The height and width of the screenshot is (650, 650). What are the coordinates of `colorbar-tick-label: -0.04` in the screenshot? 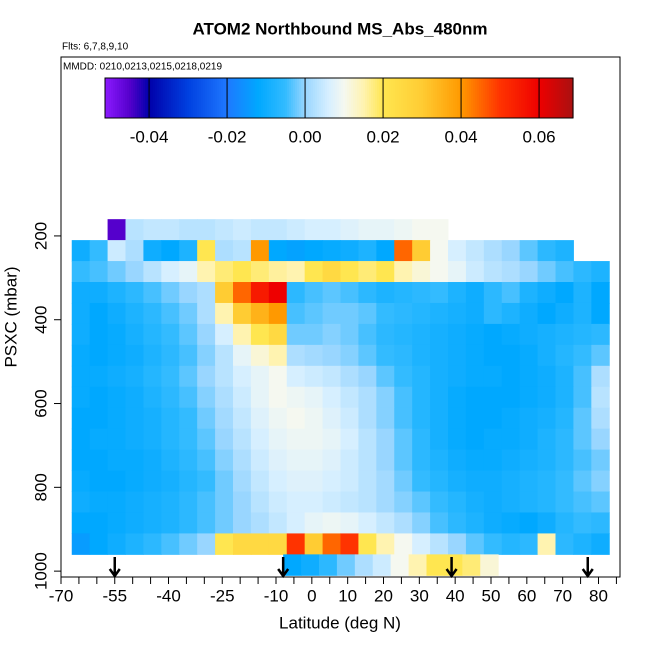 It's located at (149, 136).